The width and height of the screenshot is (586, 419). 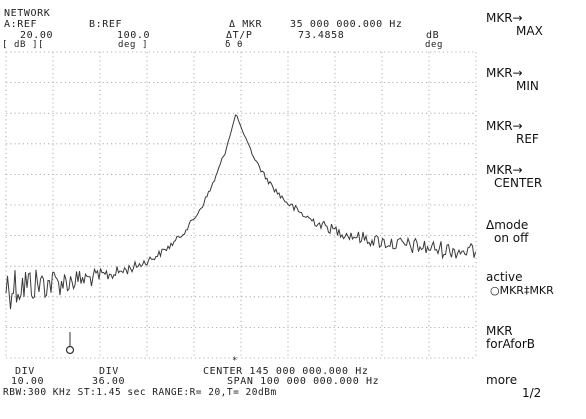 I want to click on a-div-label: DIV, so click(x=25, y=371).